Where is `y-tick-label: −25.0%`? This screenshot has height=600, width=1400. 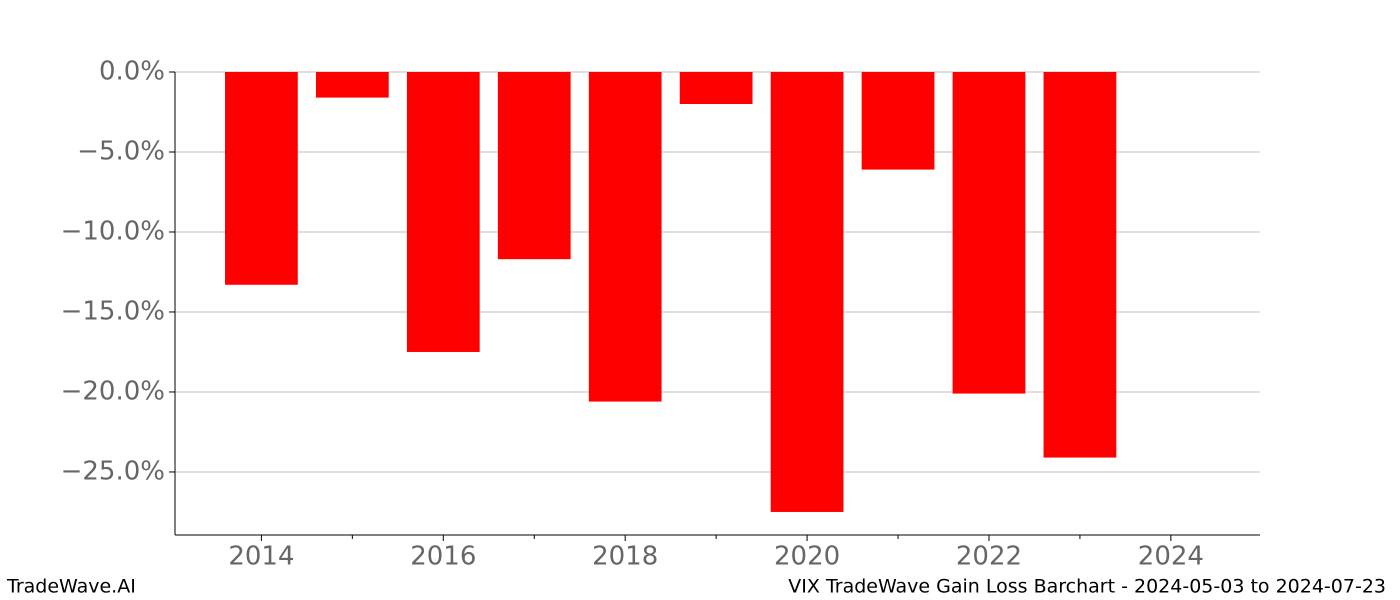 y-tick-label: −25.0% is located at coordinates (113, 471).